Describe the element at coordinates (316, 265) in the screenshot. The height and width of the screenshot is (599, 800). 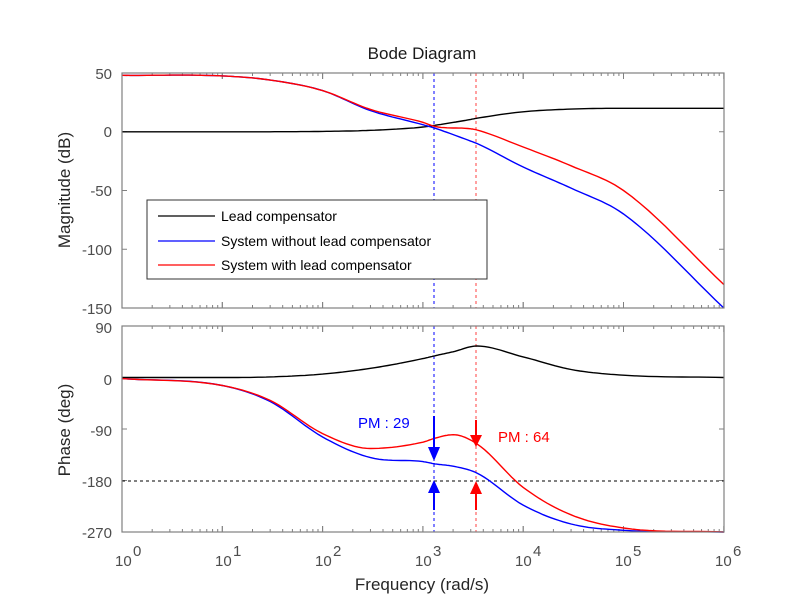
I see `legend-item-with-compensator: System with lead compensator` at that location.